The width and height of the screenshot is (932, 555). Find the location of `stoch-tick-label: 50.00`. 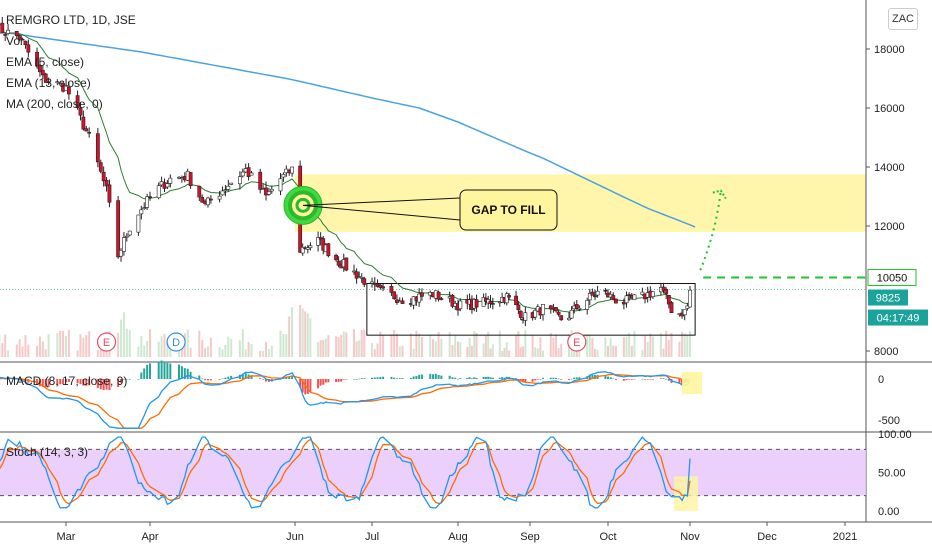

stoch-tick-label: 50.00 is located at coordinates (892, 474).